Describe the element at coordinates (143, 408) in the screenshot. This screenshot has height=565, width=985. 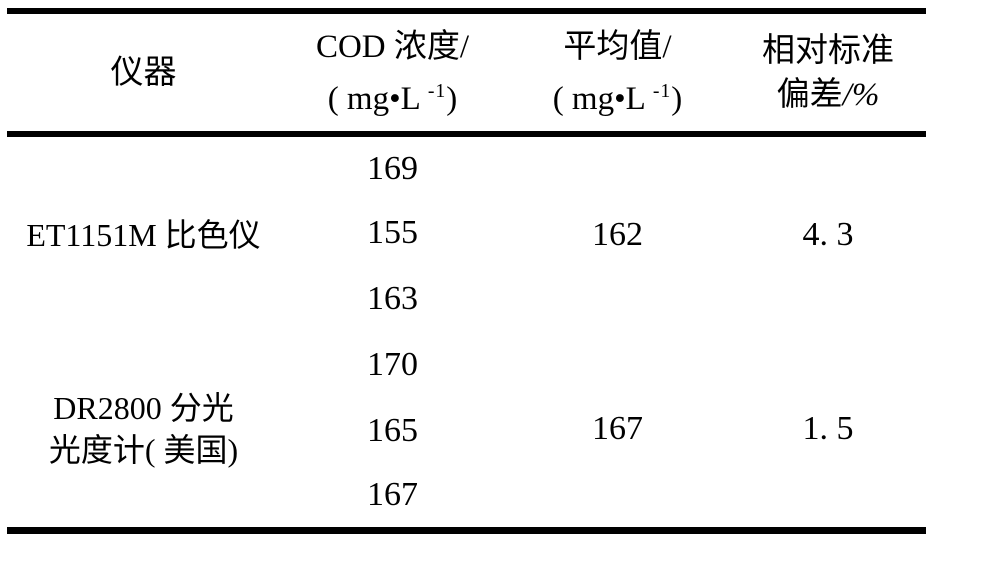
I see `instrument-label: DR2800 分光` at that location.